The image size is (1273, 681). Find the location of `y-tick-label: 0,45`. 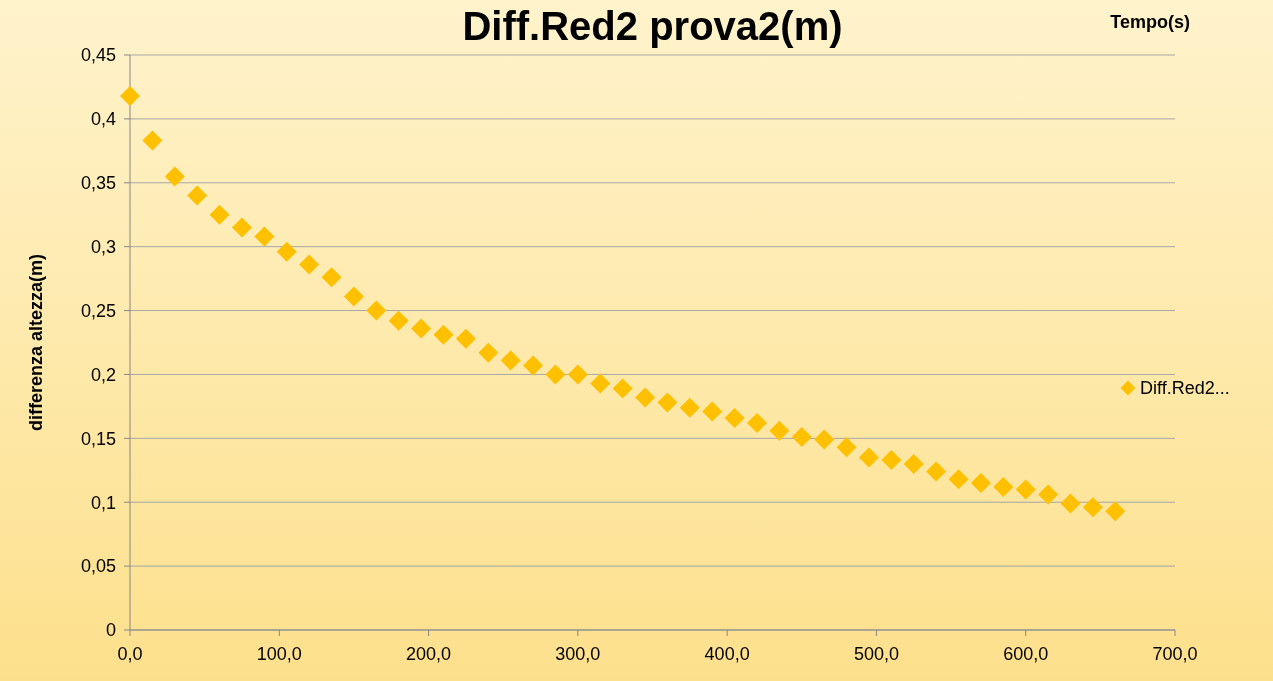

y-tick-label: 0,45 is located at coordinates (98, 55).